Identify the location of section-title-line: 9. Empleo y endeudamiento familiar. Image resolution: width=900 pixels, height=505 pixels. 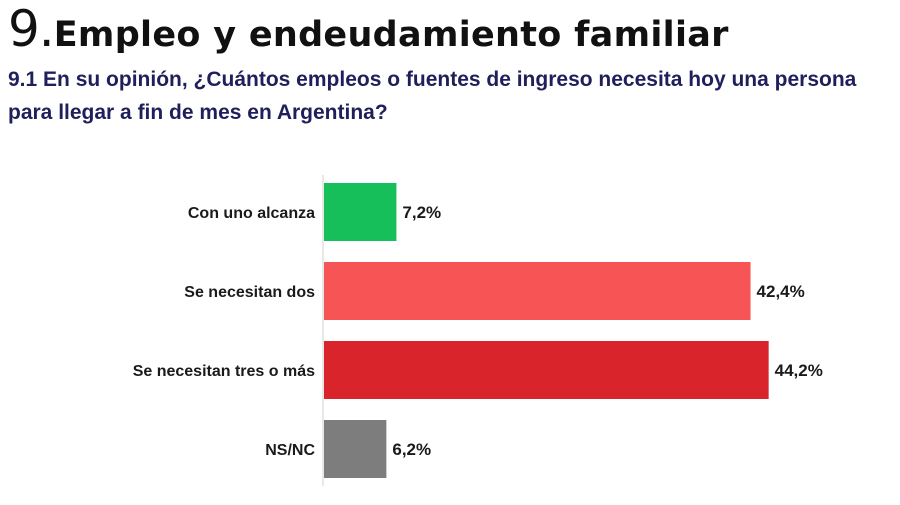
(453, 29).